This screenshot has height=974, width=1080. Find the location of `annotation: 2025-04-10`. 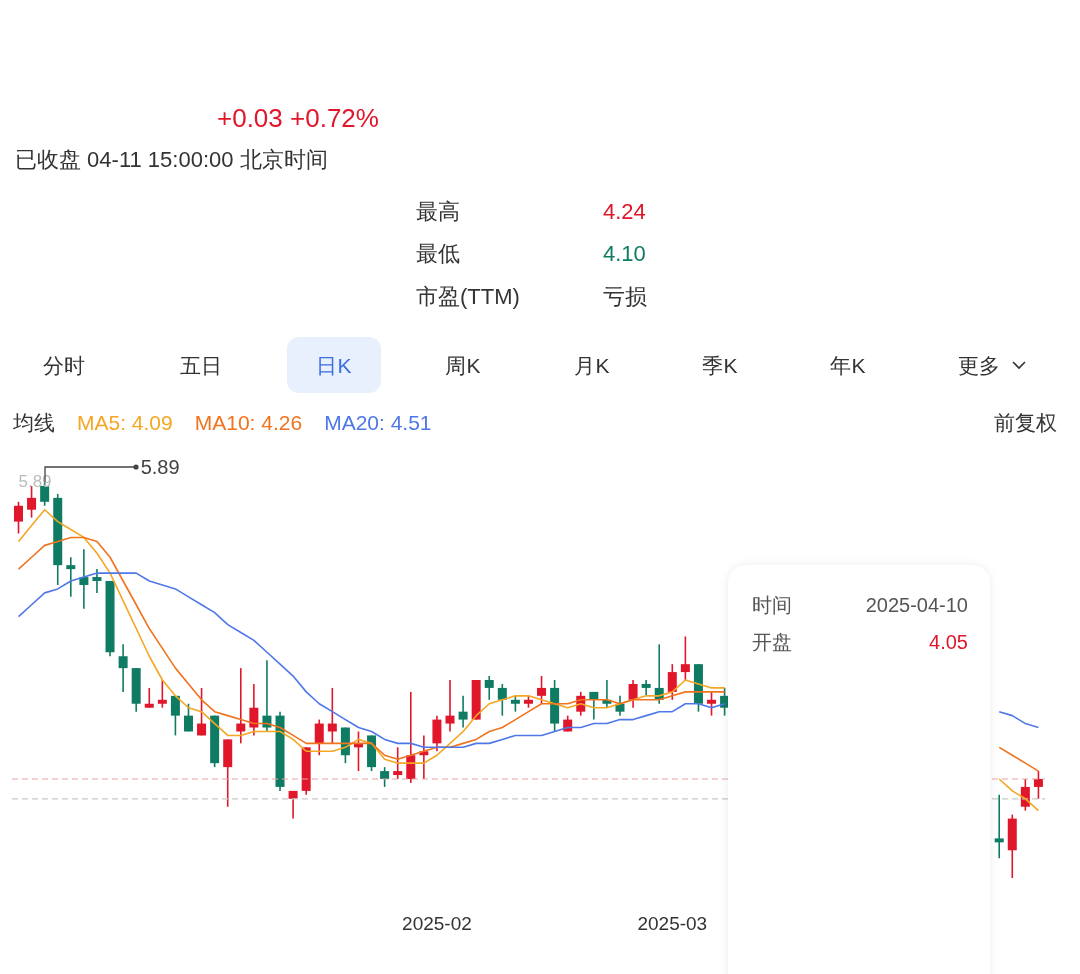

annotation: 2025-04-10 is located at coordinates (916, 605).